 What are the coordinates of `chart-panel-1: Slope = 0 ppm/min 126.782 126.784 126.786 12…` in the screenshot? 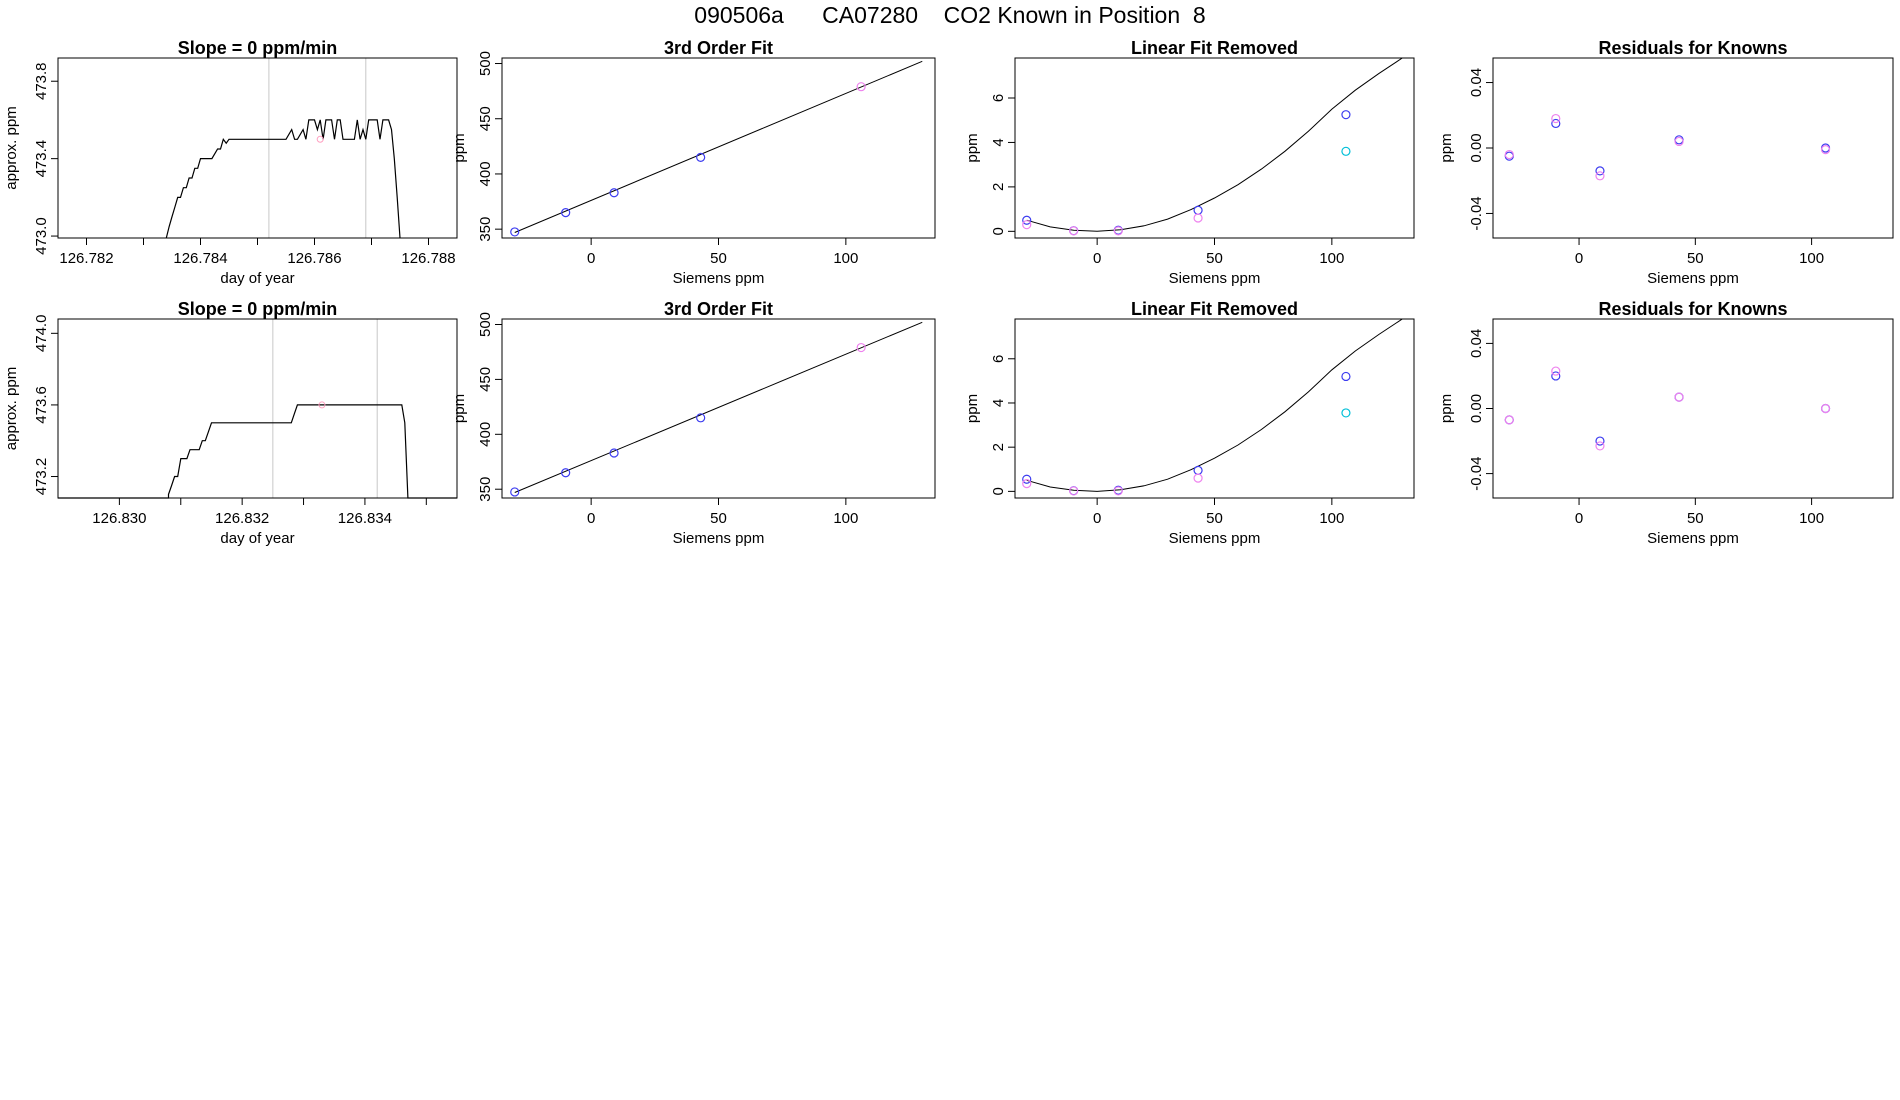 It's located at (230, 162).